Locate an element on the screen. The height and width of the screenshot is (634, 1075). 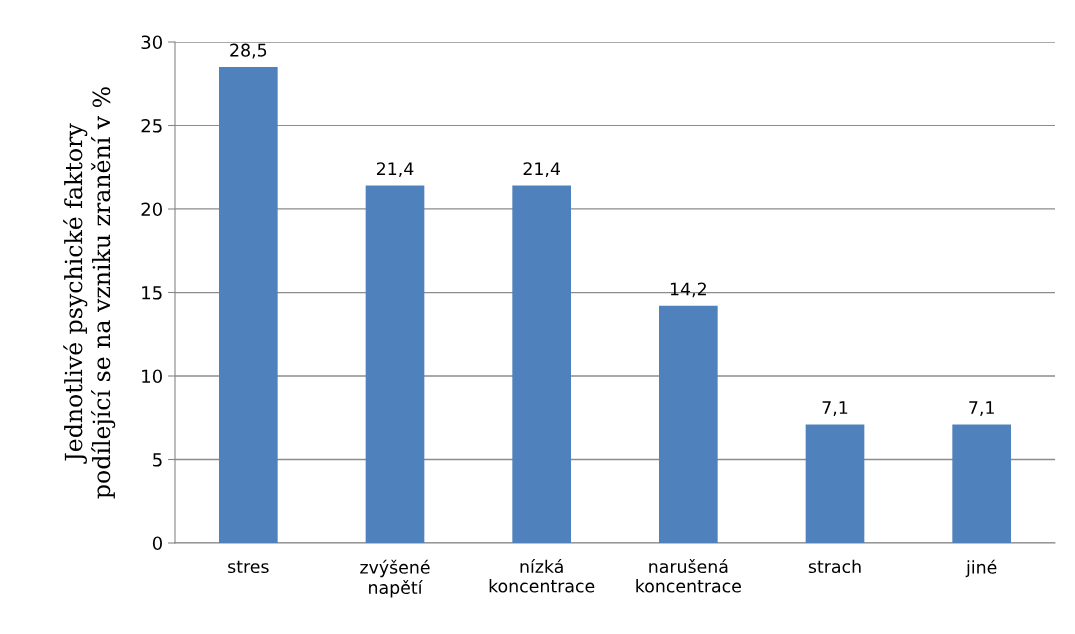
y-tick-label: 30 is located at coordinates (151, 42).